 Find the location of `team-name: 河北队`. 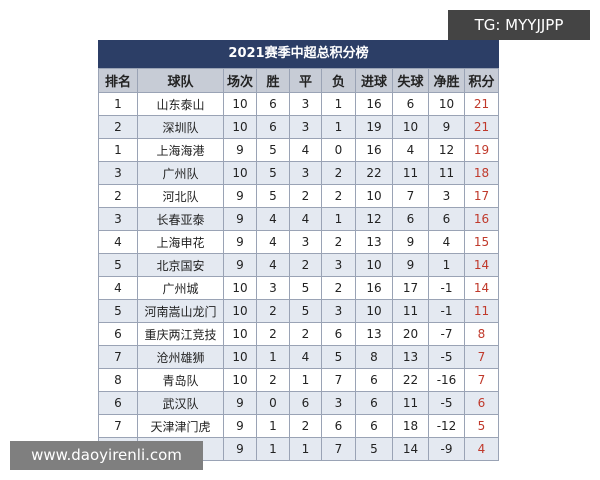

team-name: 河北队 is located at coordinates (180, 196).